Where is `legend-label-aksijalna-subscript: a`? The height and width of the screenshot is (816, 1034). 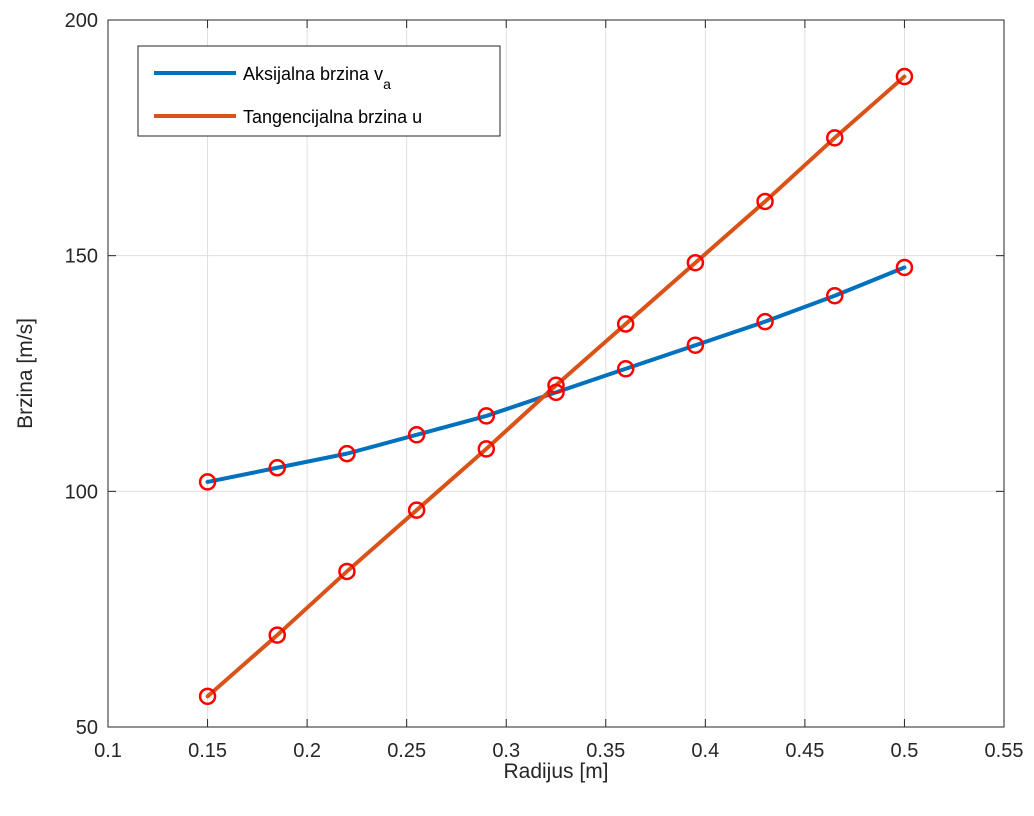
legend-label-aksijalna-subscript: a is located at coordinates (387, 84).